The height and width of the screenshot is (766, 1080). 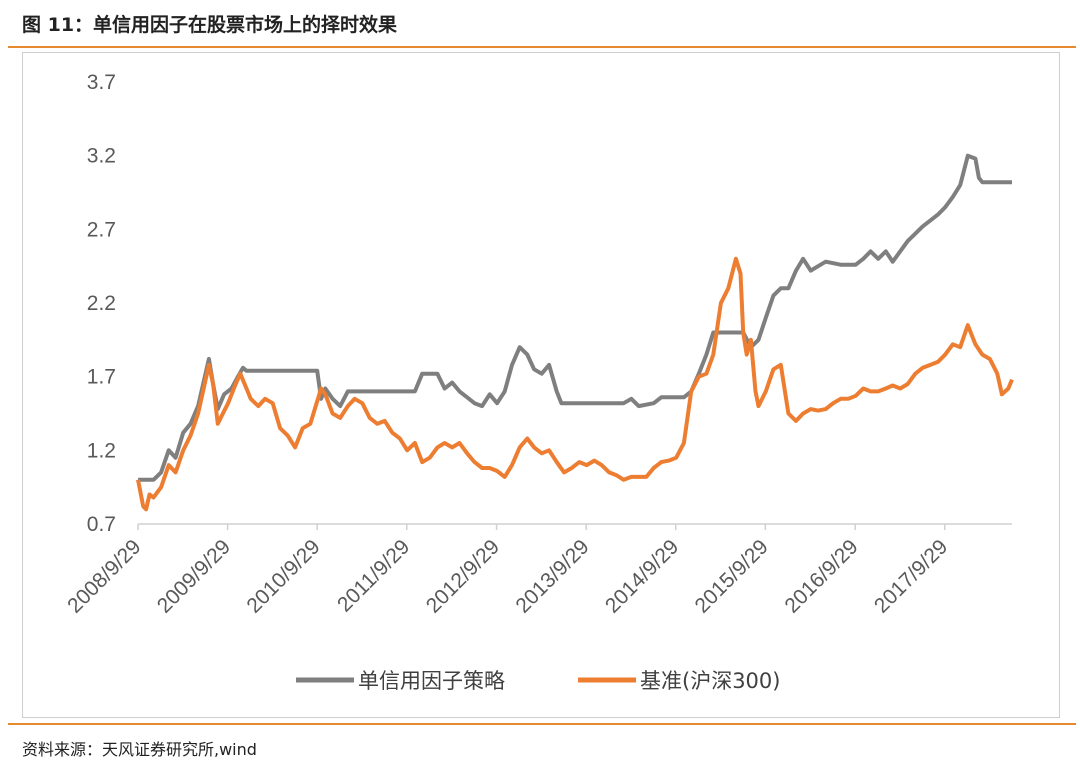 I want to click on legend-label-1: 单信用因子策略, so click(x=431, y=681).